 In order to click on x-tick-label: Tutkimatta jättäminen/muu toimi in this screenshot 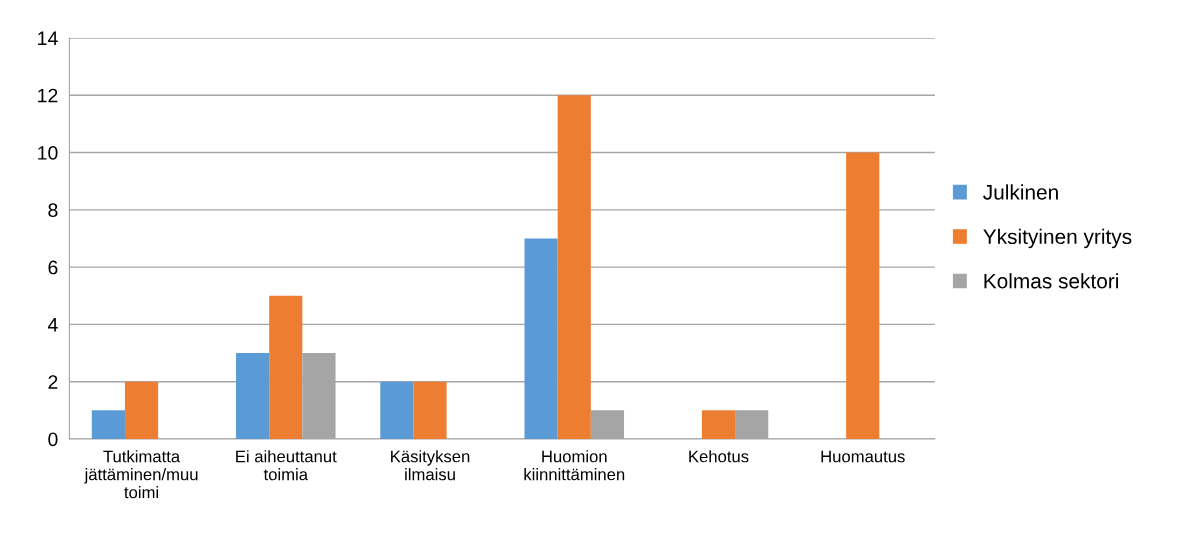, I will do `click(141, 474)`.